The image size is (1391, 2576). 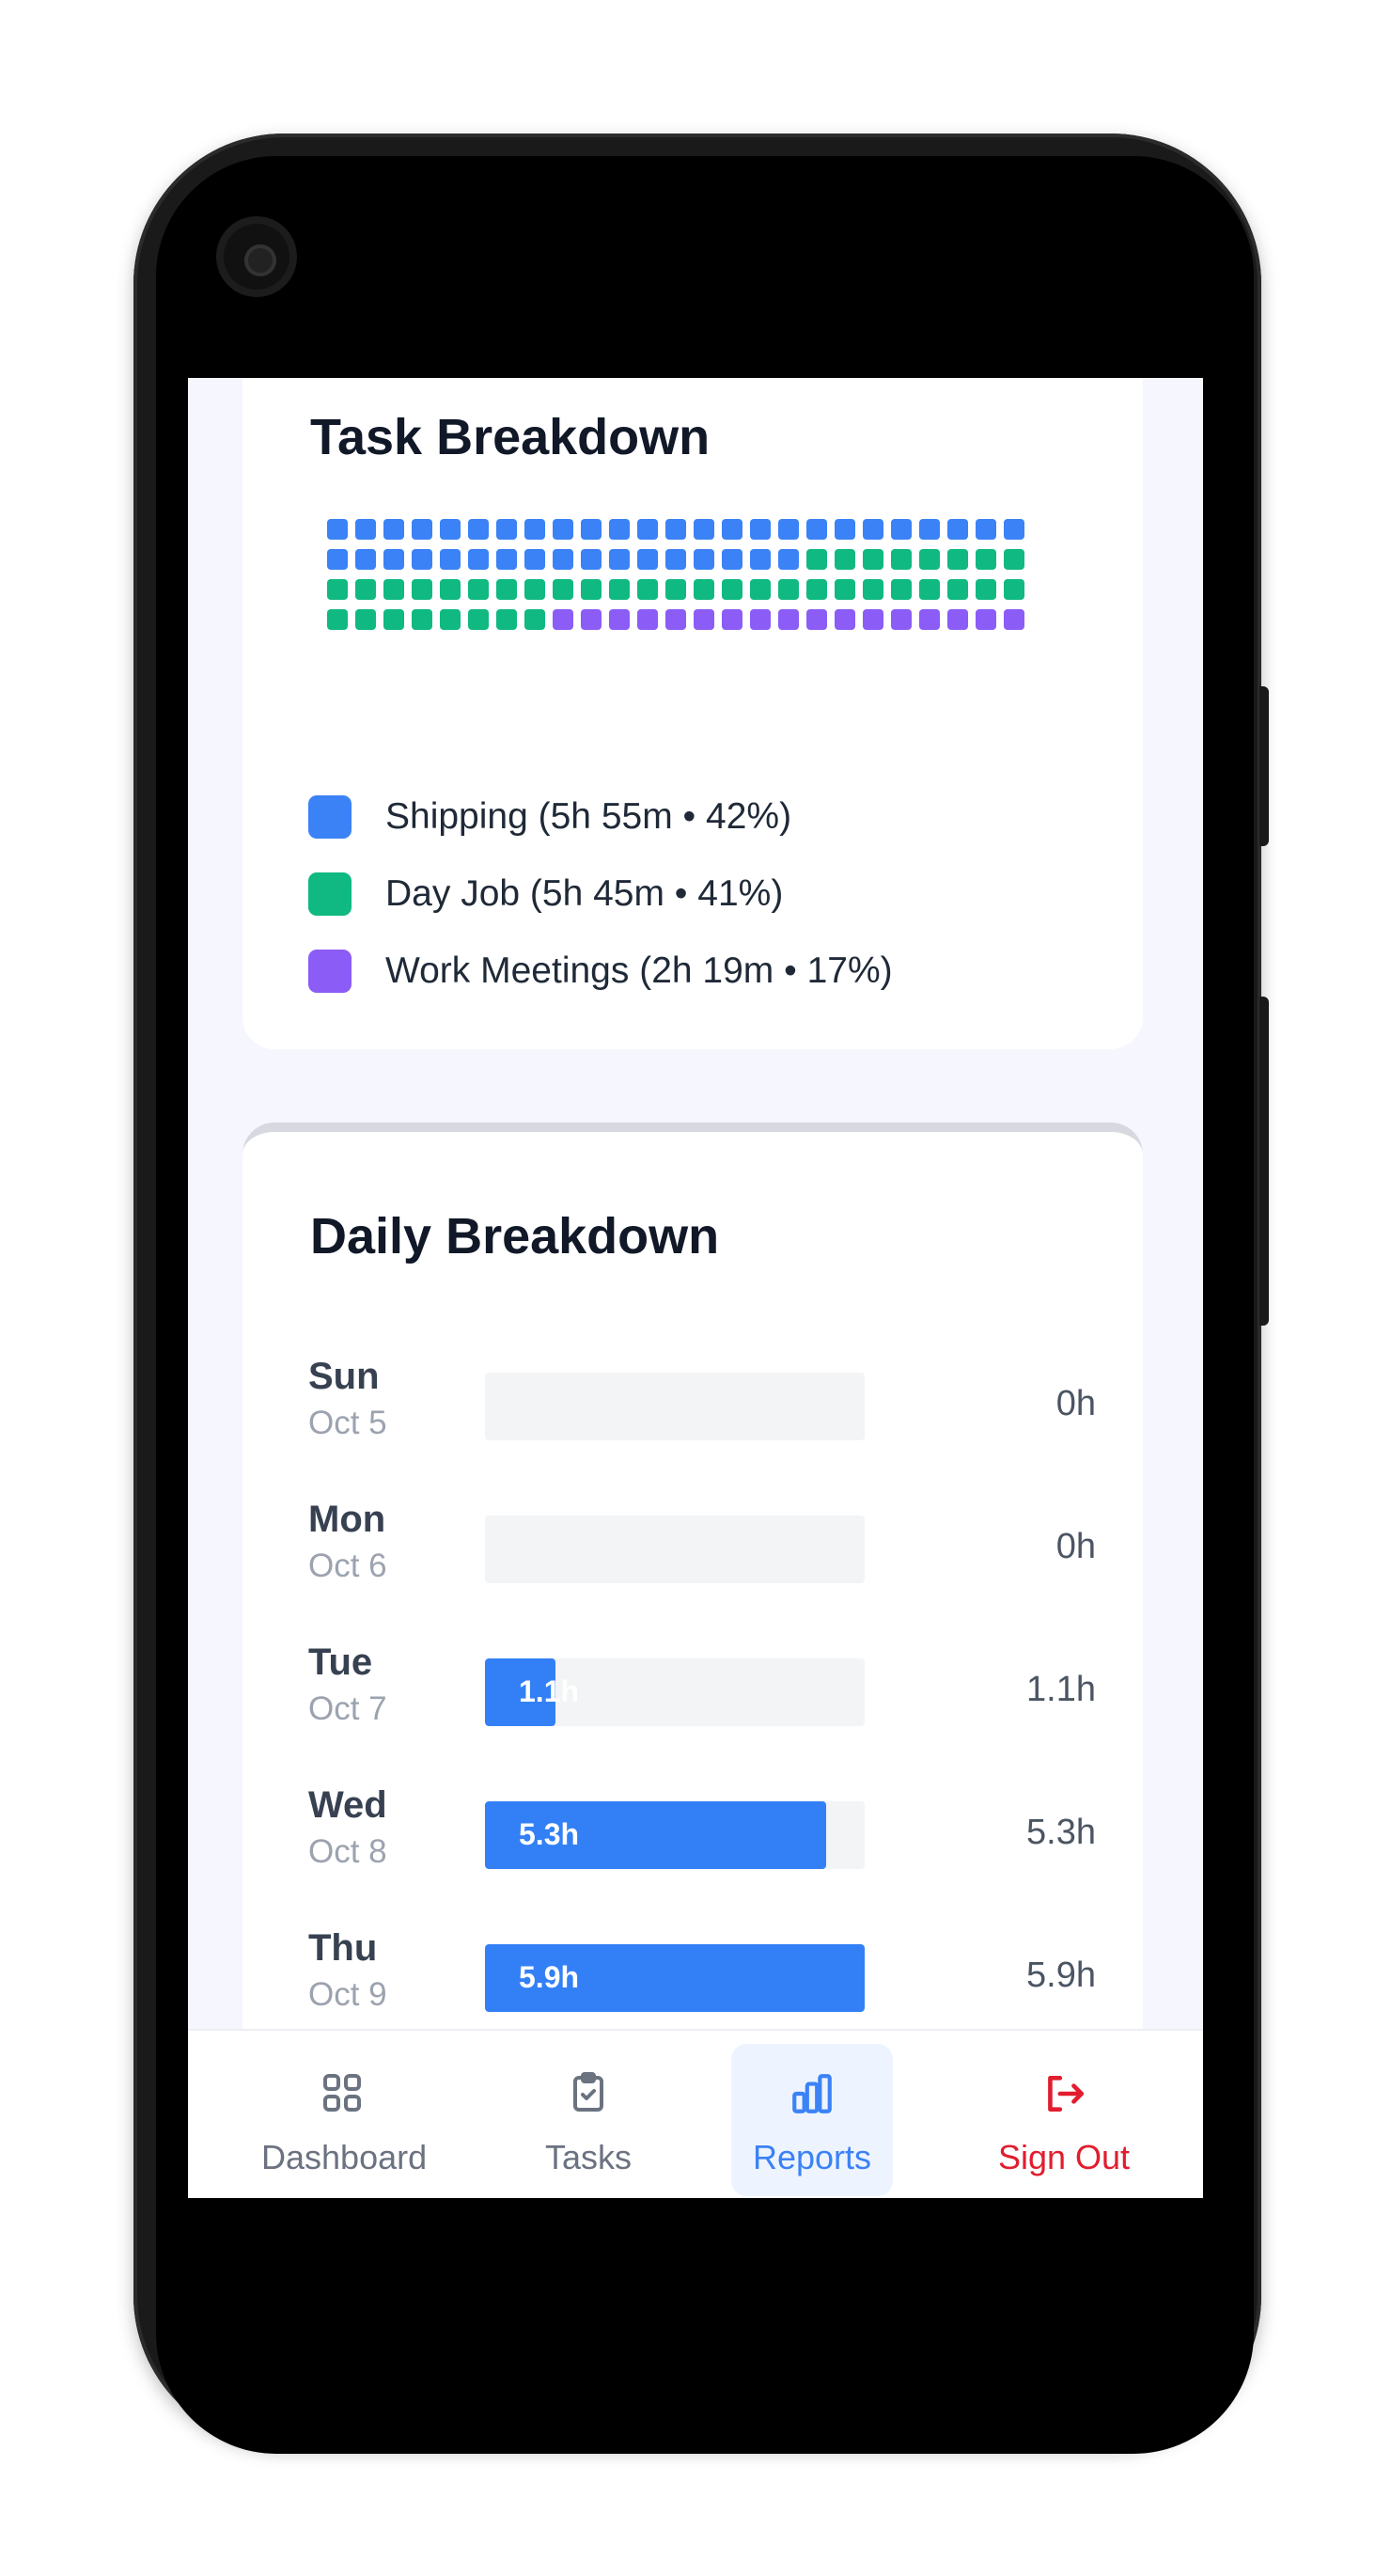 What do you see at coordinates (1064, 2157) in the screenshot?
I see `nav-sign-out-label: Sign Out` at bounding box center [1064, 2157].